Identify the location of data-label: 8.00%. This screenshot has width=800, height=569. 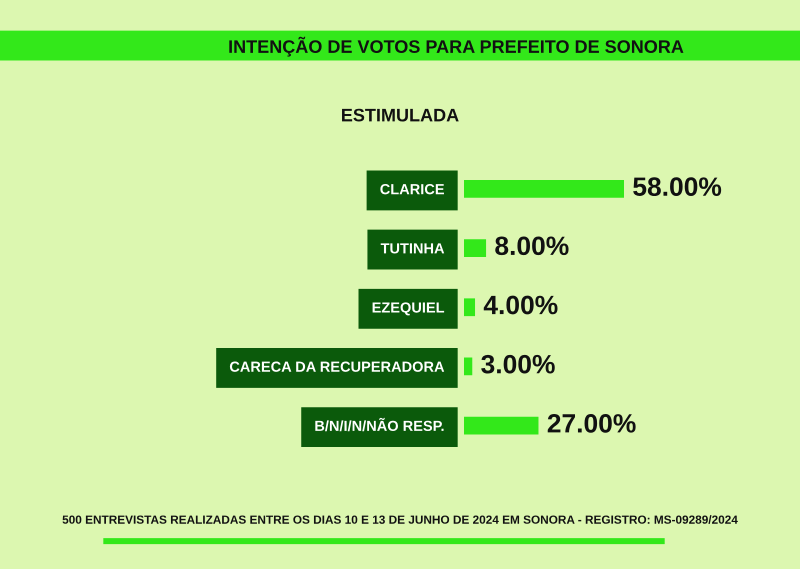
(532, 246).